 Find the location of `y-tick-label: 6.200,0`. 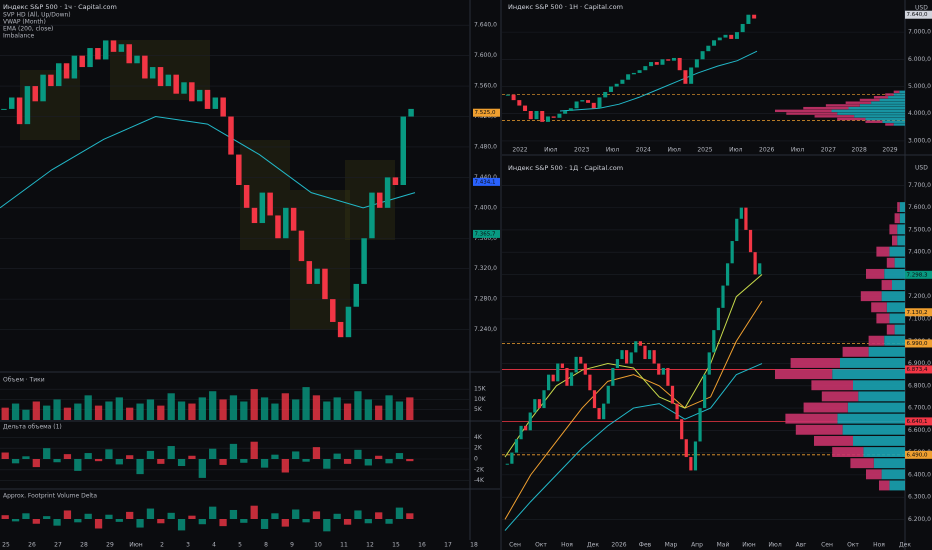

y-tick-label: 6.200,0 is located at coordinates (919, 519).